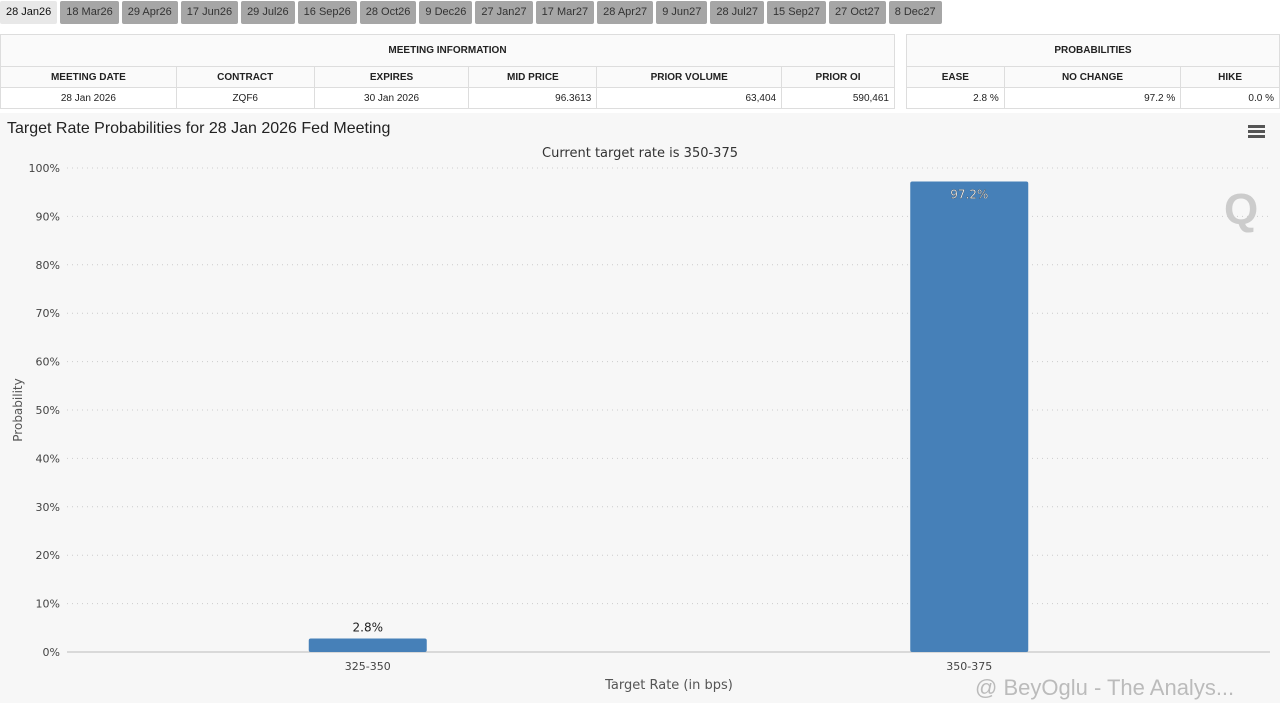  Describe the element at coordinates (504, 12) in the screenshot. I see `tab-8: 27 Jan27` at that location.